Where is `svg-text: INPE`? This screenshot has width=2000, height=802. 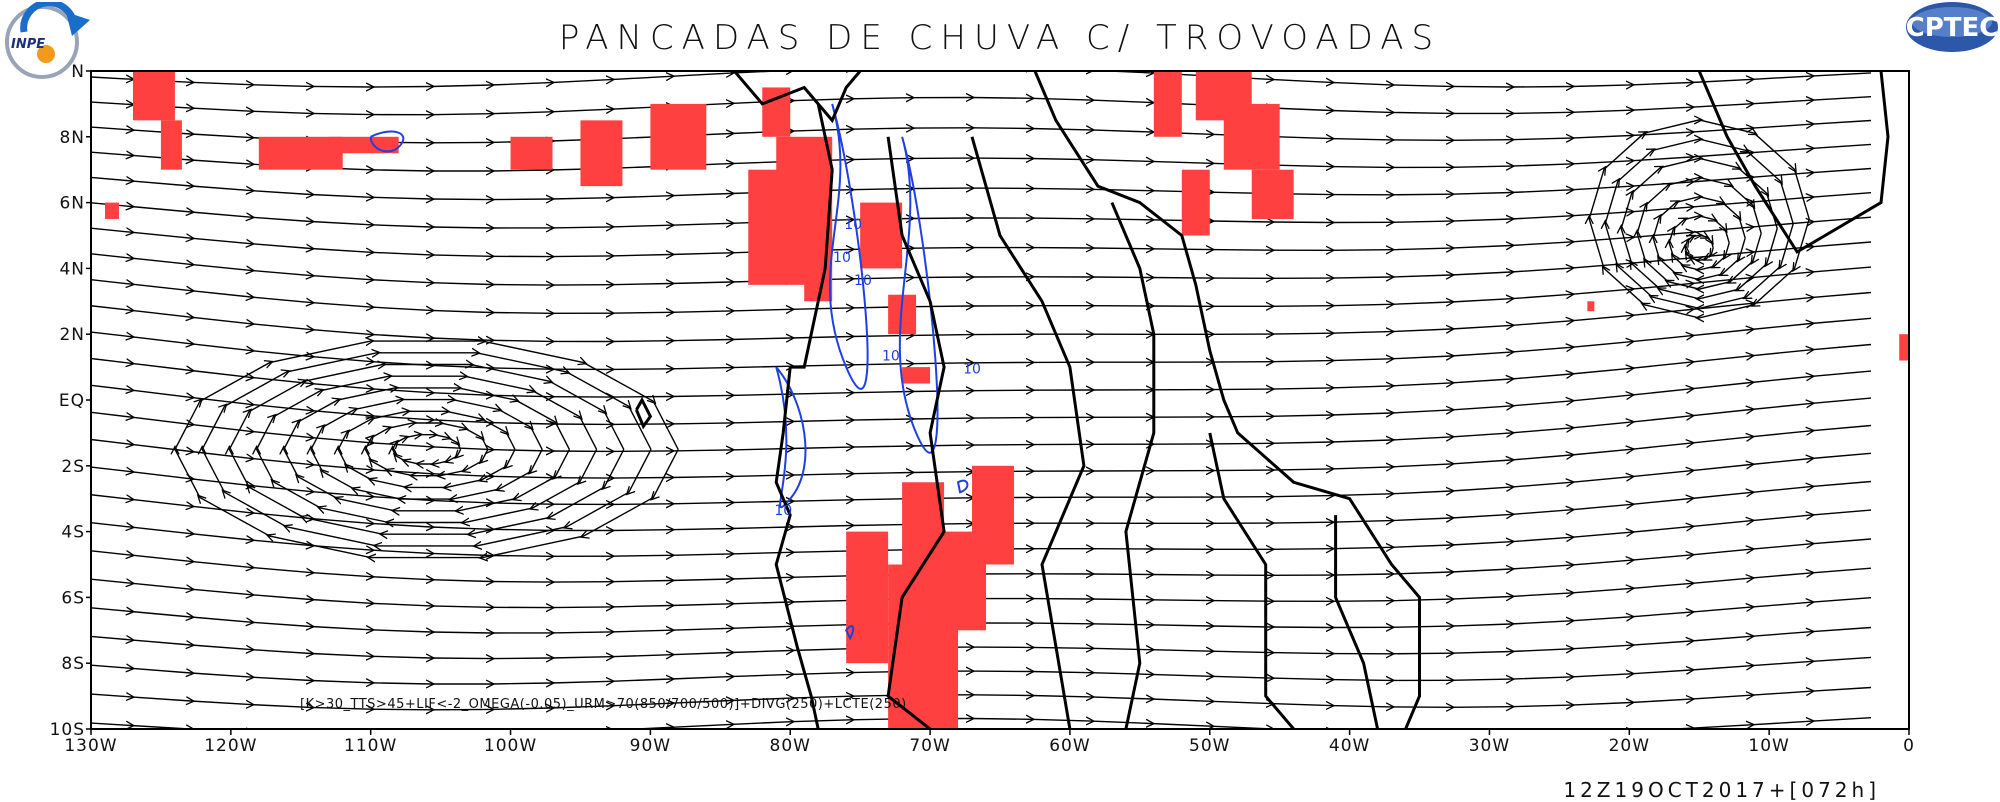 svg-text: INPE is located at coordinates (28, 44).